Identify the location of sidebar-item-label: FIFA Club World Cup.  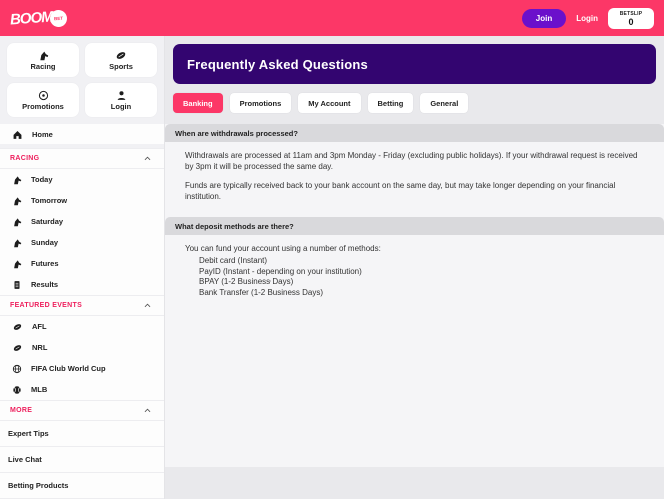
(68, 368).